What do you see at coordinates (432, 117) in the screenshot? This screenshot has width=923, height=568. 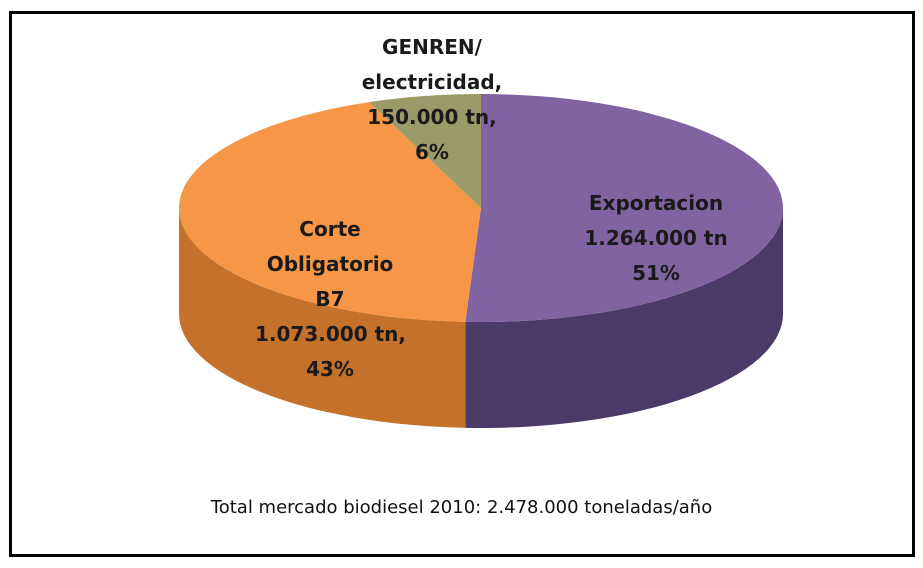 I see `value-label: 150.000 tn,` at bounding box center [432, 117].